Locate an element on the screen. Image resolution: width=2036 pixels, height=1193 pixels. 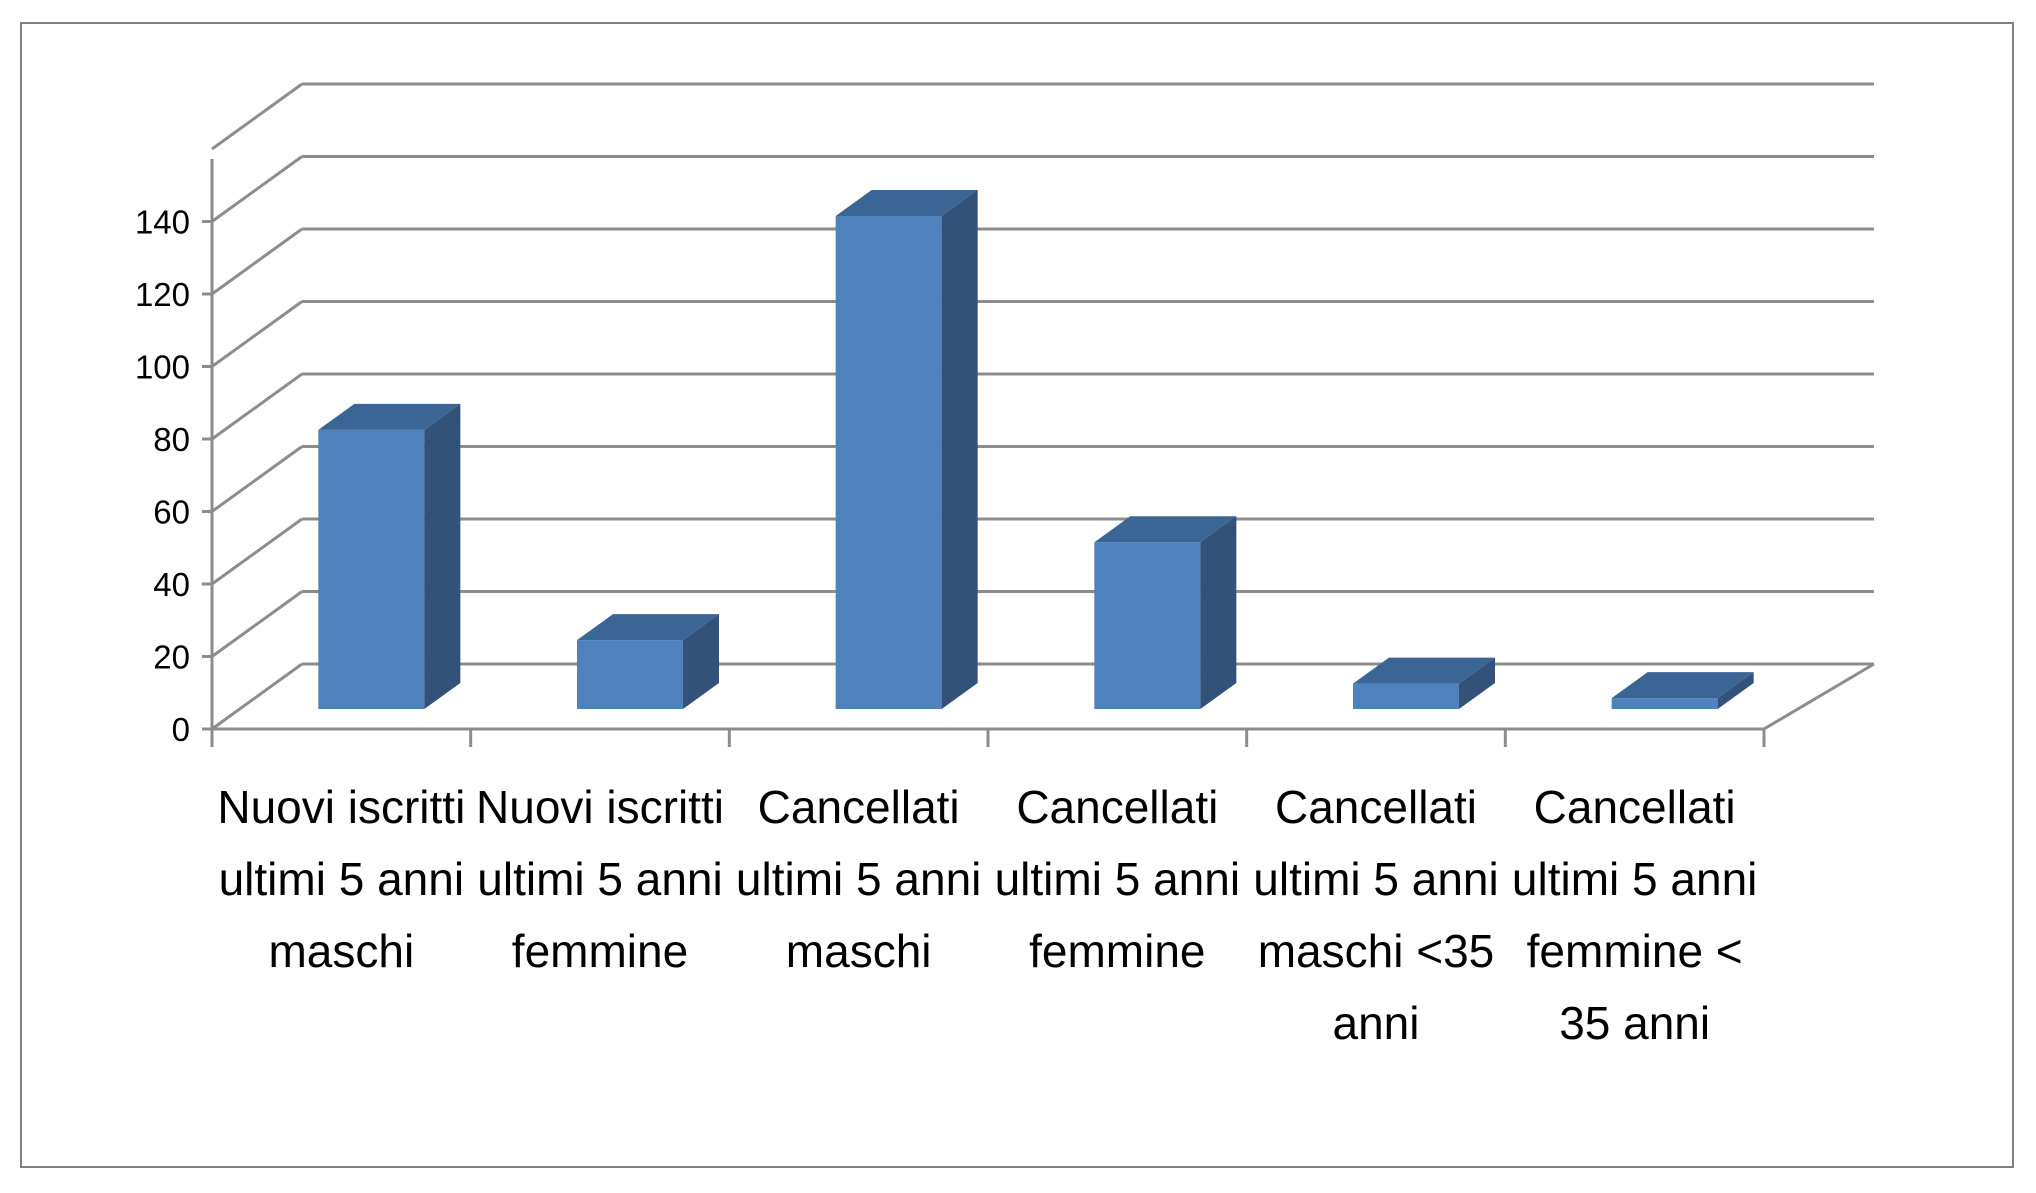
y-tick-label: 0 is located at coordinates (181, 729).